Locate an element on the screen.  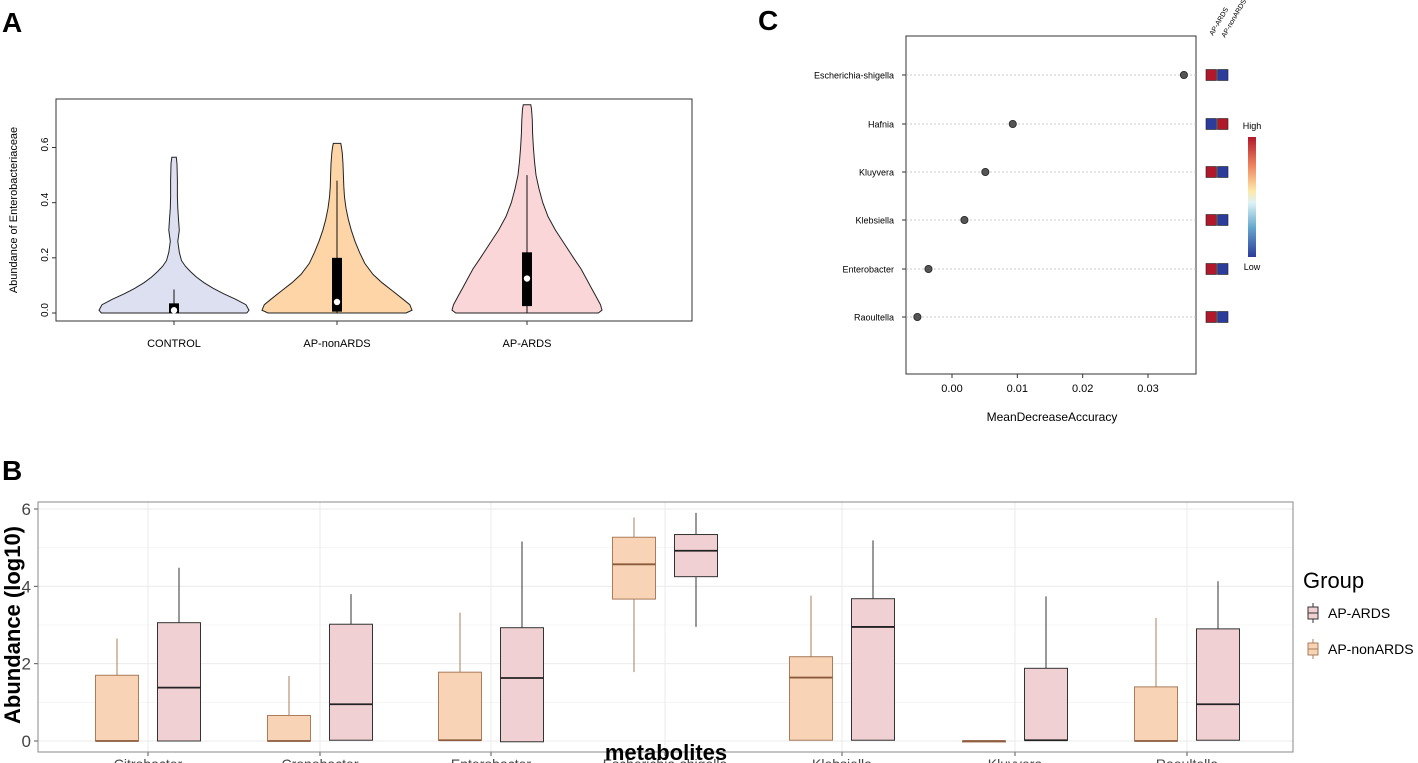
dot-row-label-raoultella: Raoultella is located at coordinates (874, 318).